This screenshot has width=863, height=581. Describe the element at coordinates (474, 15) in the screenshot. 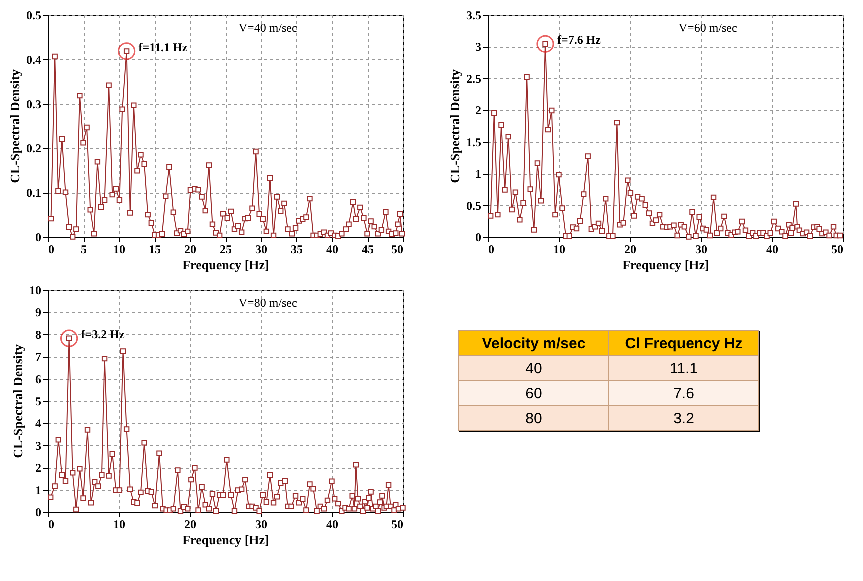

I see `y-tick-label: 3.5` at that location.